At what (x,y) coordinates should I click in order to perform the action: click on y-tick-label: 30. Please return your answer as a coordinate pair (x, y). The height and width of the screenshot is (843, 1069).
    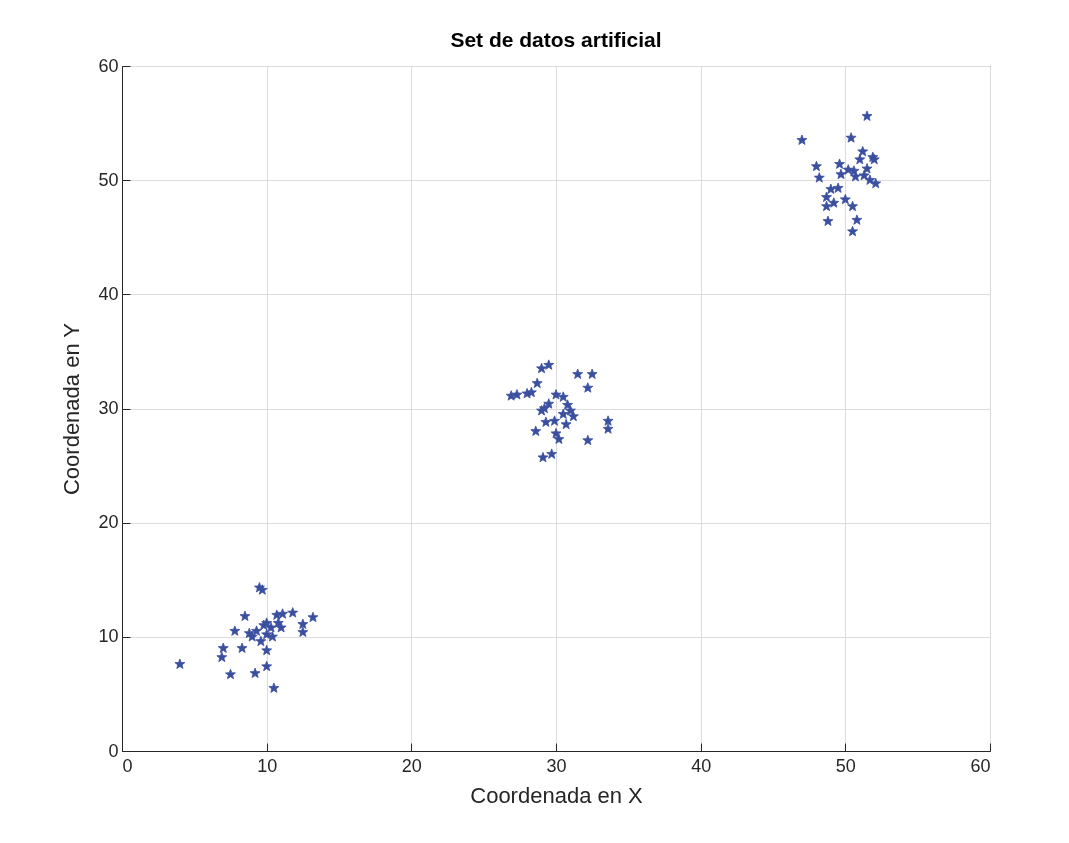
    Looking at the image, I should click on (108, 408).